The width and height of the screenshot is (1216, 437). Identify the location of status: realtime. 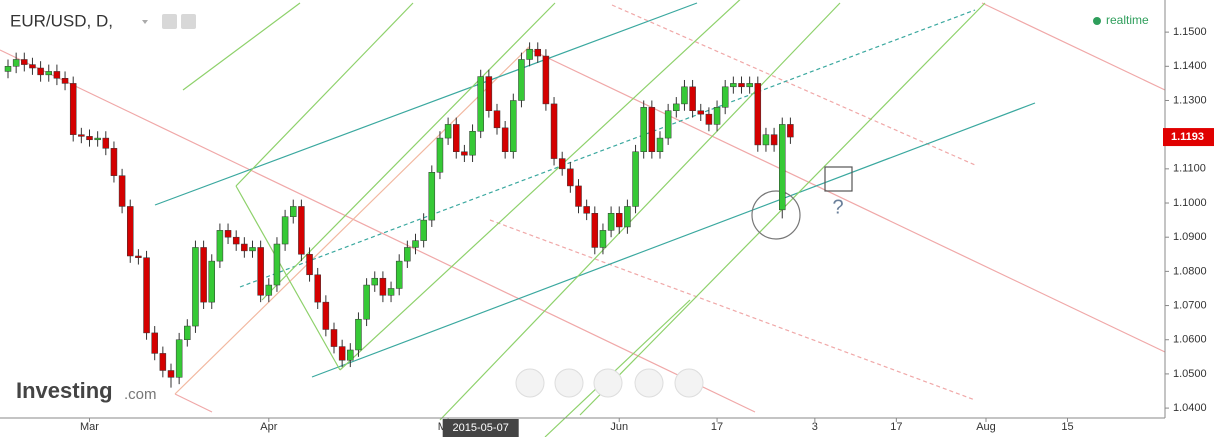
(1127, 20).